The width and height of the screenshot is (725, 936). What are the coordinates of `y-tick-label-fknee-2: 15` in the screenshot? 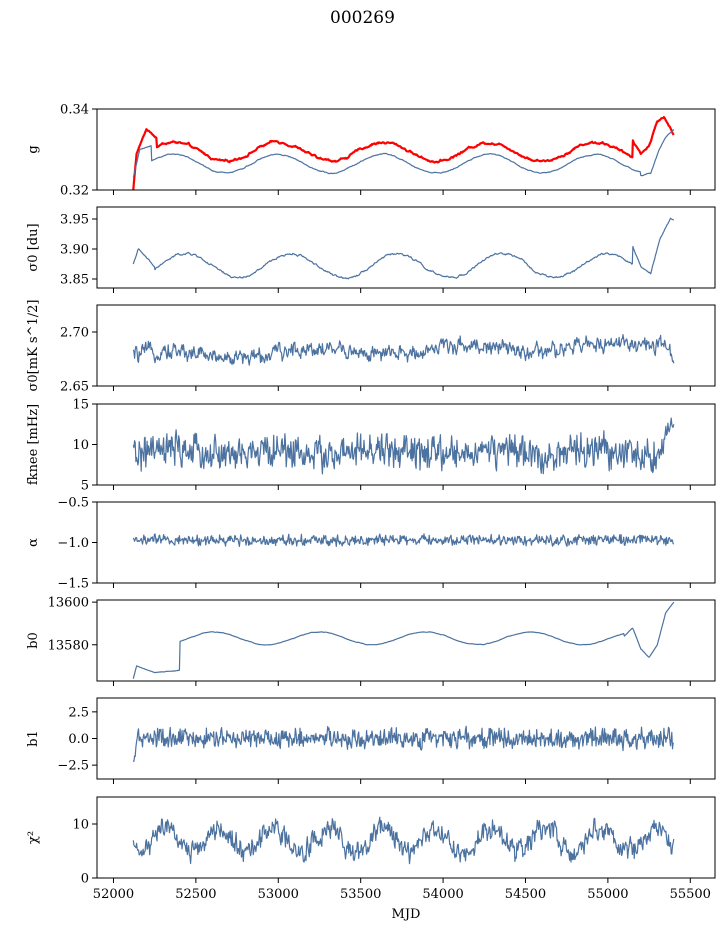 It's located at (80, 405).